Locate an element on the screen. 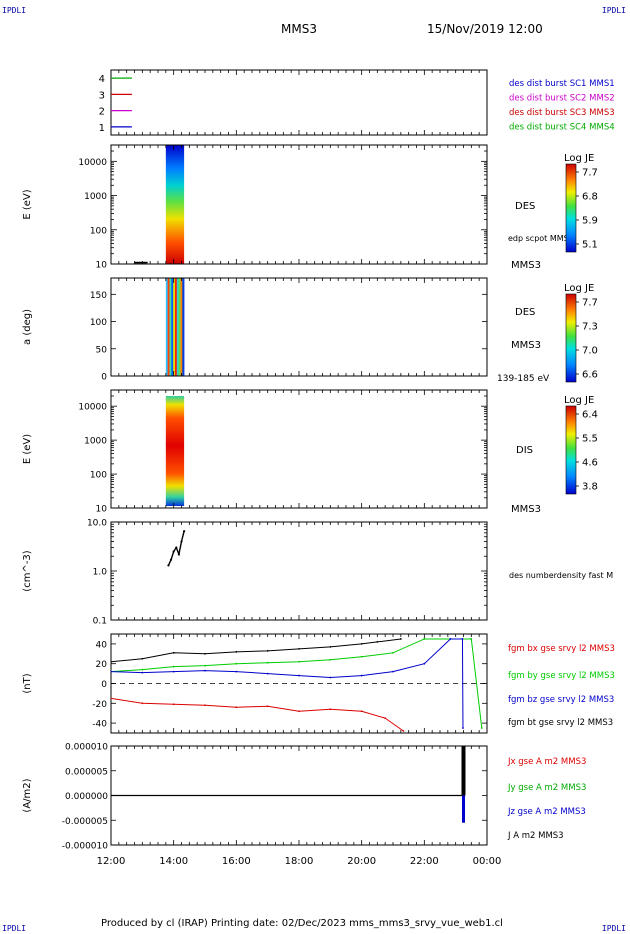  availability-legend-item: des dist burst SC1 MMS1 is located at coordinates (562, 84).